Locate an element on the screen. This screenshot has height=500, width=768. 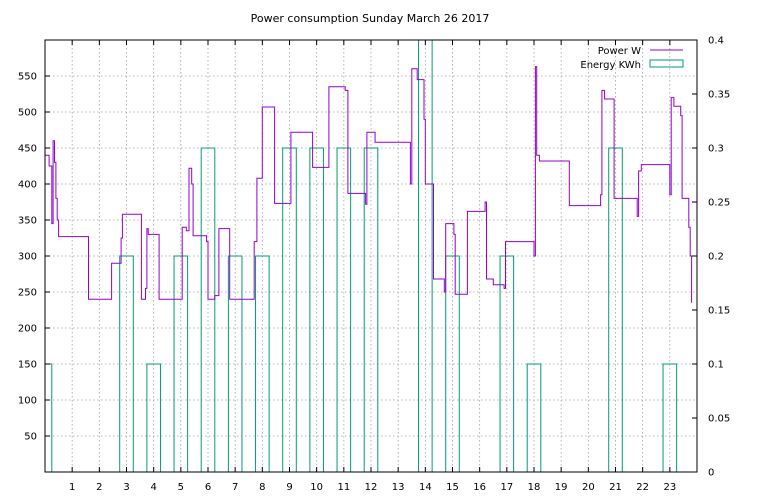
x-tick-label: 10 is located at coordinates (316, 487).